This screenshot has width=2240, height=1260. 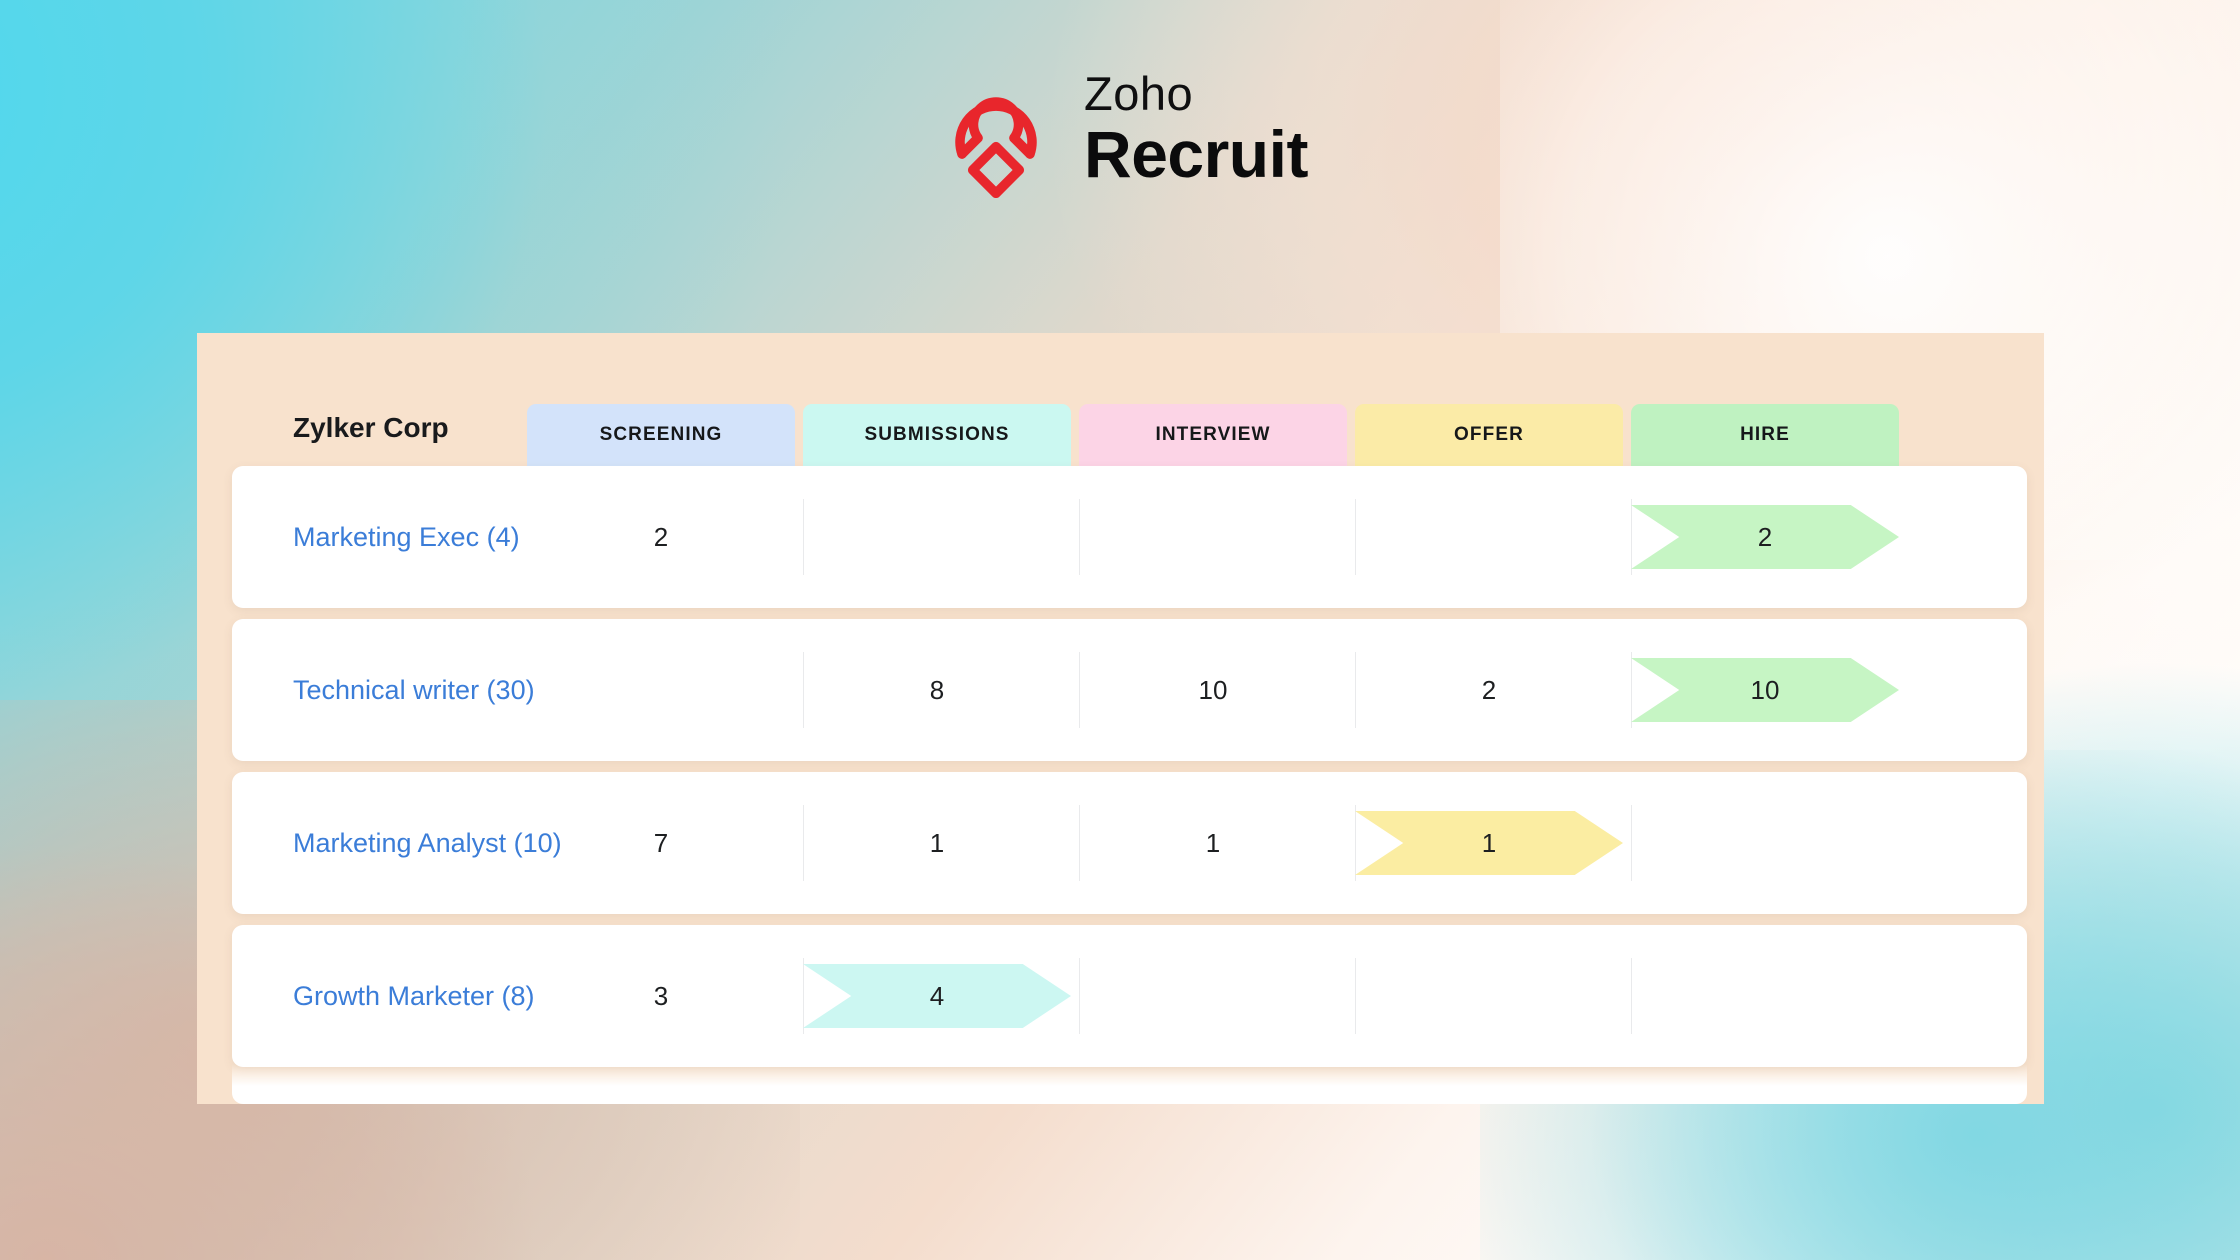 I want to click on row-stage-cells: 7 1 1 1, so click(x=1213, y=843).